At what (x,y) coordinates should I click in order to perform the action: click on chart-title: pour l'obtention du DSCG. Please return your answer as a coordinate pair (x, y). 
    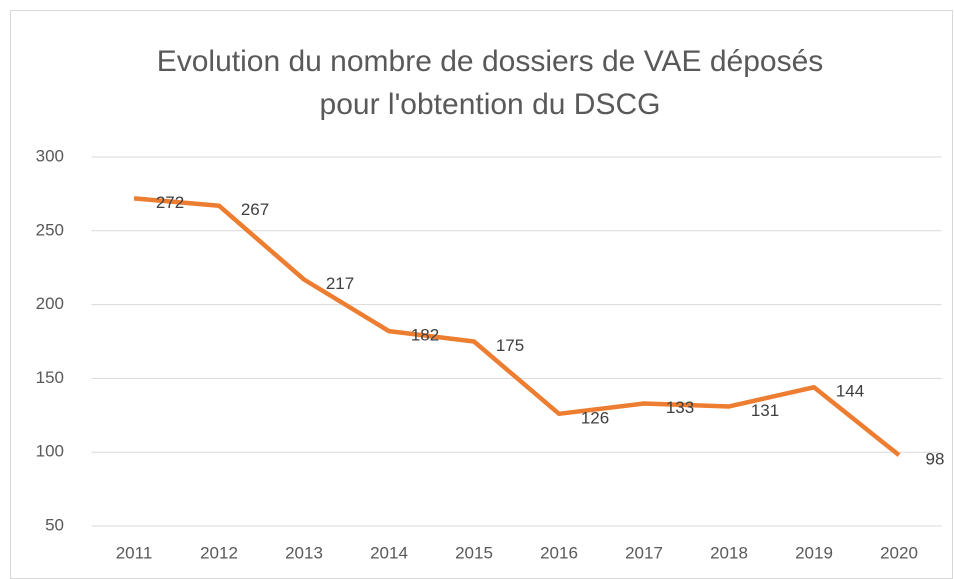
    Looking at the image, I should click on (490, 104).